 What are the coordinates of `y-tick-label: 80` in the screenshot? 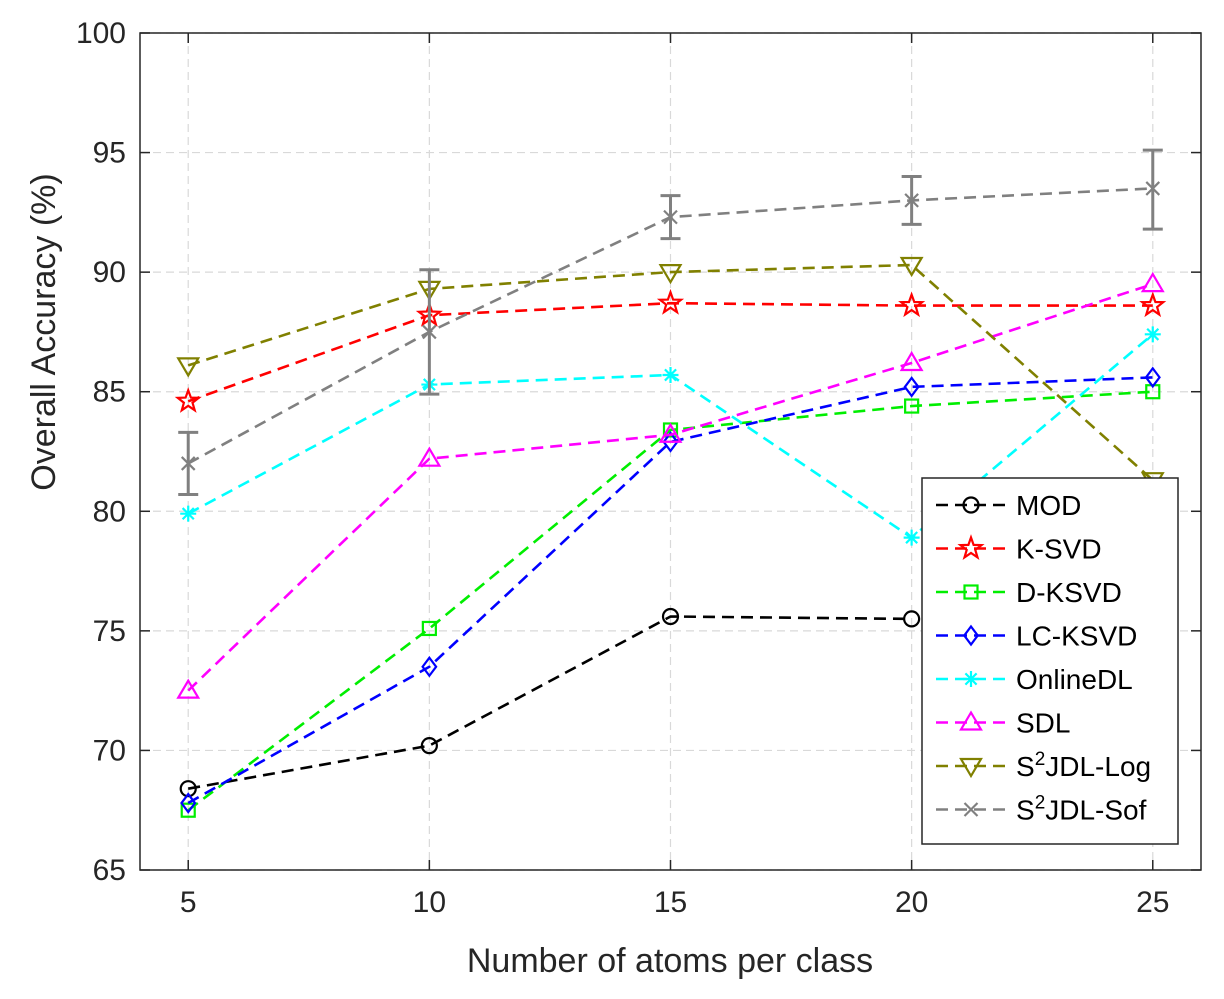 It's located at (109, 511).